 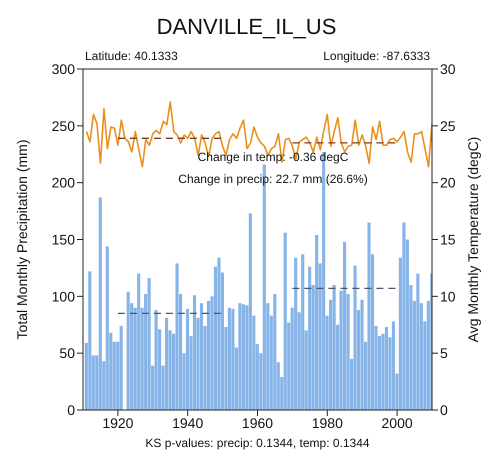 What do you see at coordinates (397, 422) in the screenshot?
I see `x-tick-label: 2000` at bounding box center [397, 422].